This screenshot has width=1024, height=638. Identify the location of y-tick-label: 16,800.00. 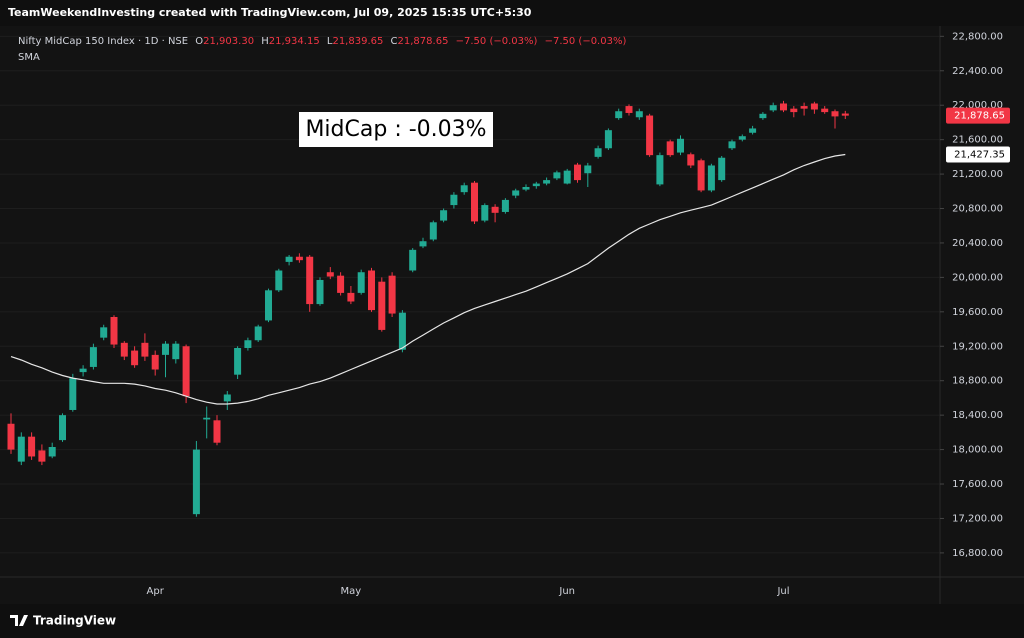
(977, 553).